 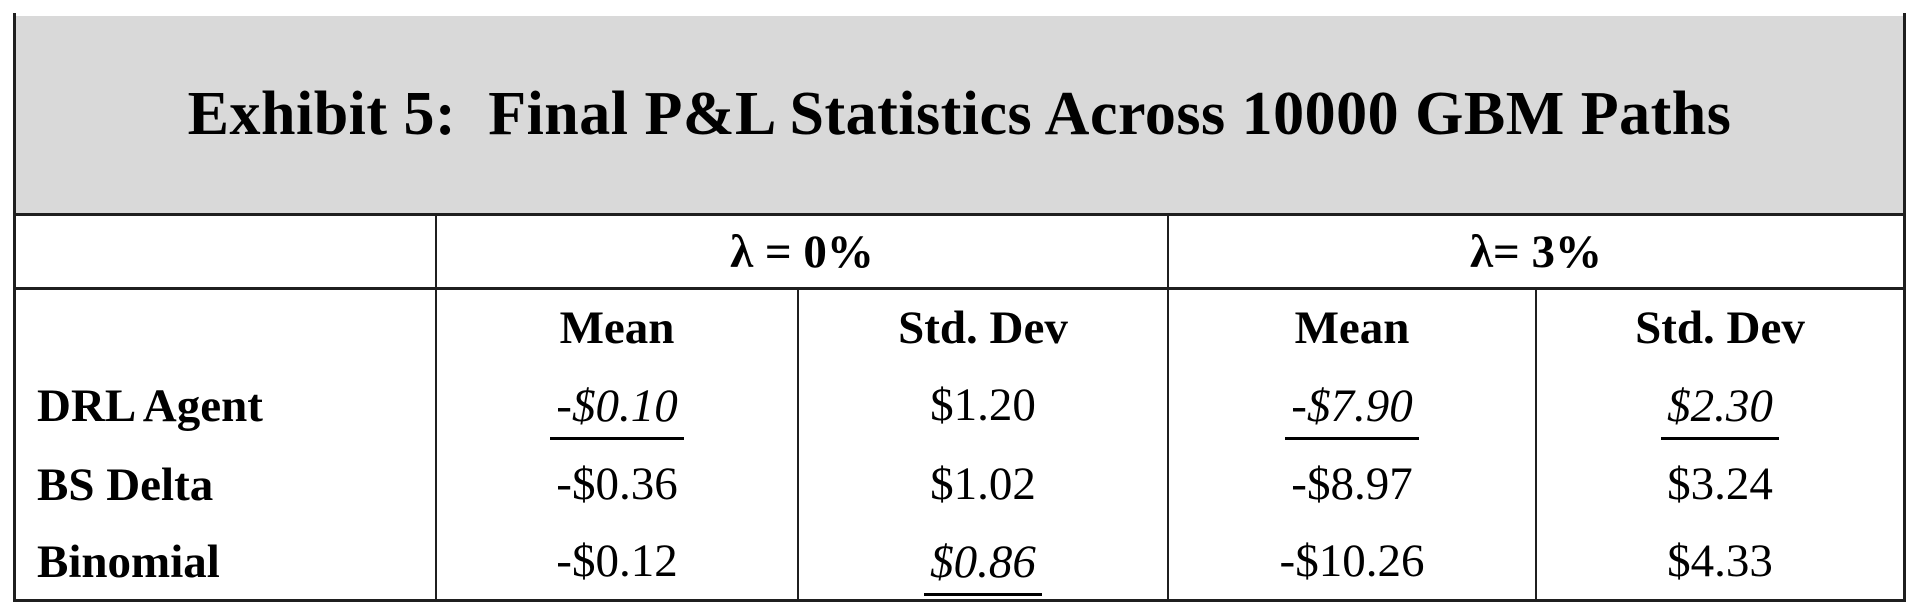 I want to click on row-label-header-empty, so click(x=225, y=328).